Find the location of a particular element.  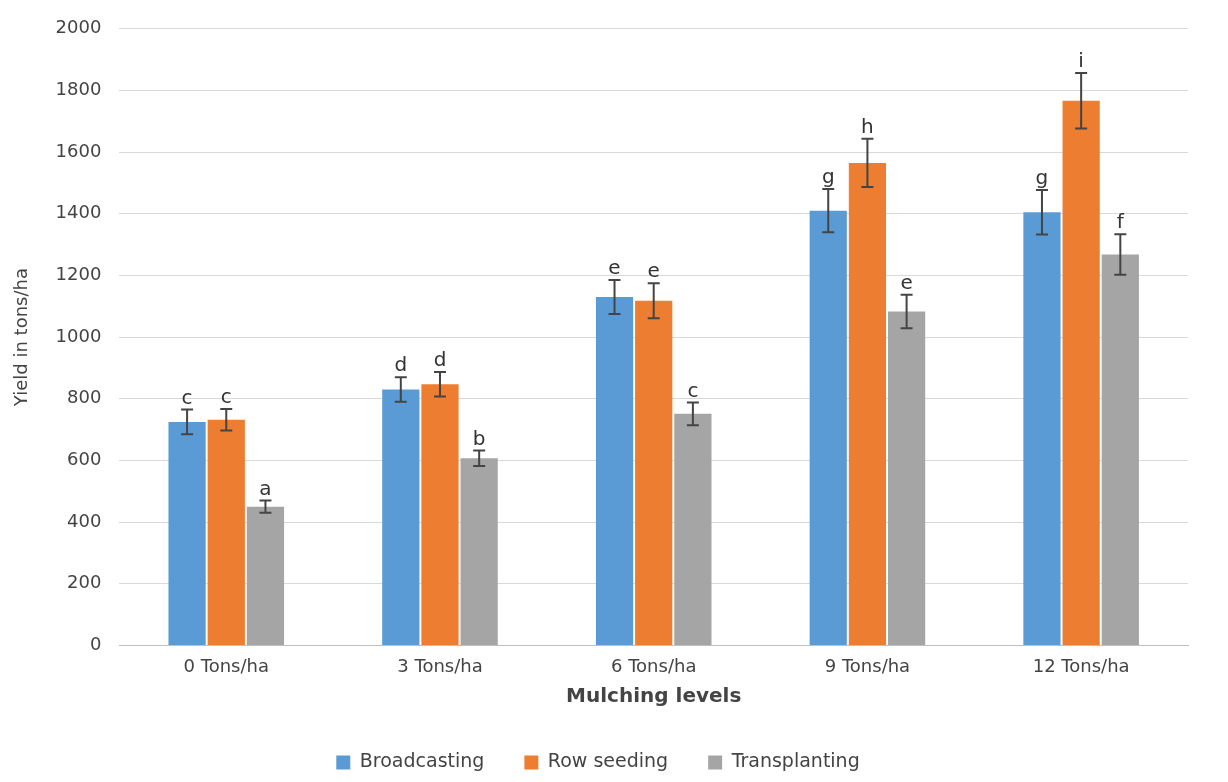

y-tick-label: 1000 is located at coordinates (78, 335).